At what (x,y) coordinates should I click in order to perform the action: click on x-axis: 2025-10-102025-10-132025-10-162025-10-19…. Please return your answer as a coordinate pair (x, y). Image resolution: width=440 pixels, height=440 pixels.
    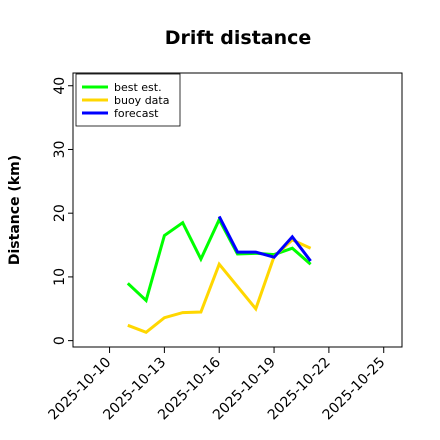
    Looking at the image, I should click on (217, 385).